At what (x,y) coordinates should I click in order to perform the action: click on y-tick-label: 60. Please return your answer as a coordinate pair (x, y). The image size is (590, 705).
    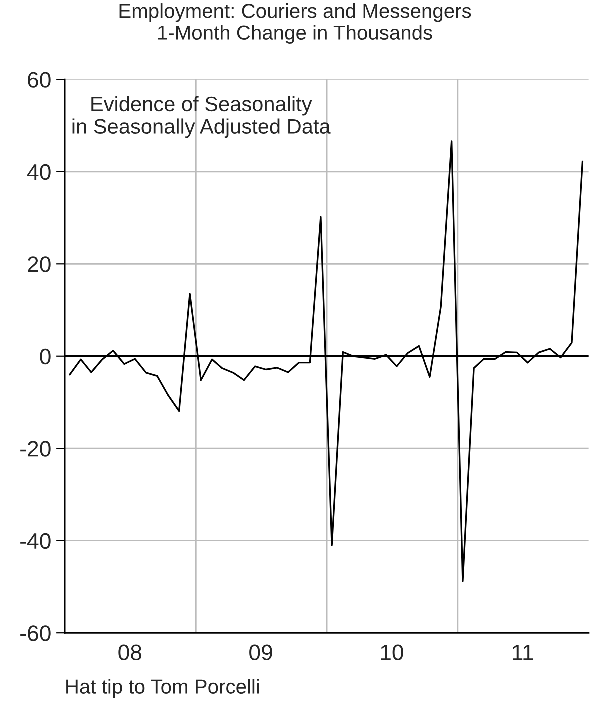
    Looking at the image, I should click on (39, 80).